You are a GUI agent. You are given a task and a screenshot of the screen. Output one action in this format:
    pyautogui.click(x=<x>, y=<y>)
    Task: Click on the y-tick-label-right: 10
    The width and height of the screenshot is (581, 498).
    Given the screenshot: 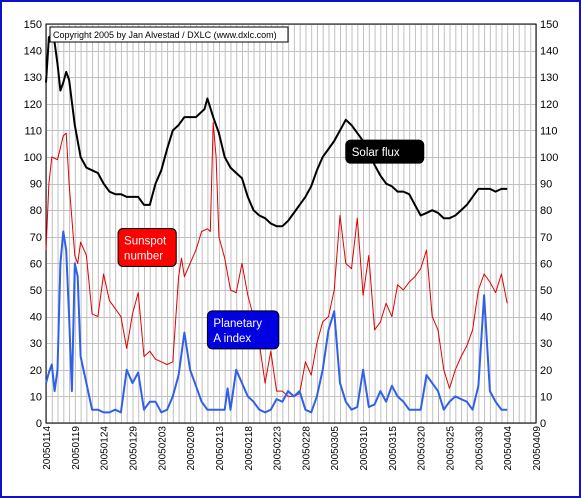 What is the action you would take?
    pyautogui.click(x=546, y=397)
    